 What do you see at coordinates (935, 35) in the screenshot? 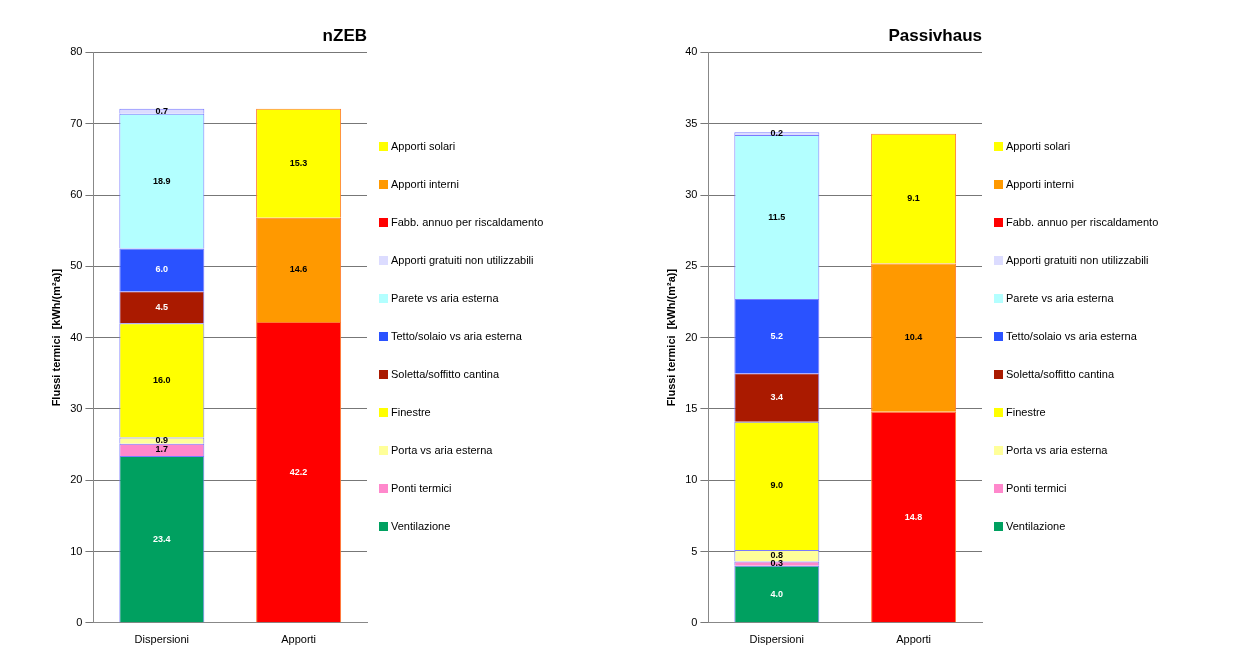
I see `chart-title: Passivhaus` at bounding box center [935, 35].